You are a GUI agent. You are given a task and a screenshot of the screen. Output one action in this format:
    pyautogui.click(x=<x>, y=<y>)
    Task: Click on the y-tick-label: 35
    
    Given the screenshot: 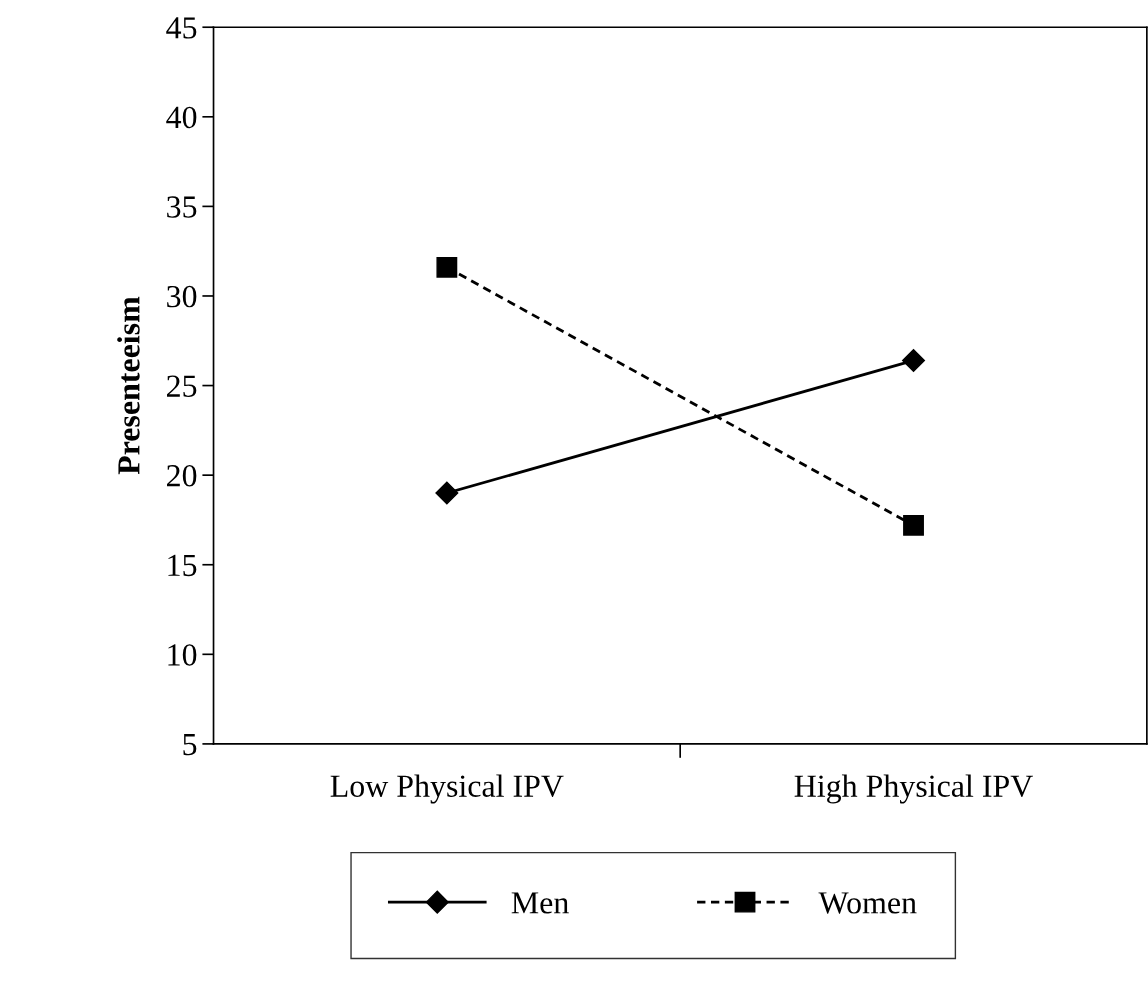 What is the action you would take?
    pyautogui.click(x=182, y=207)
    